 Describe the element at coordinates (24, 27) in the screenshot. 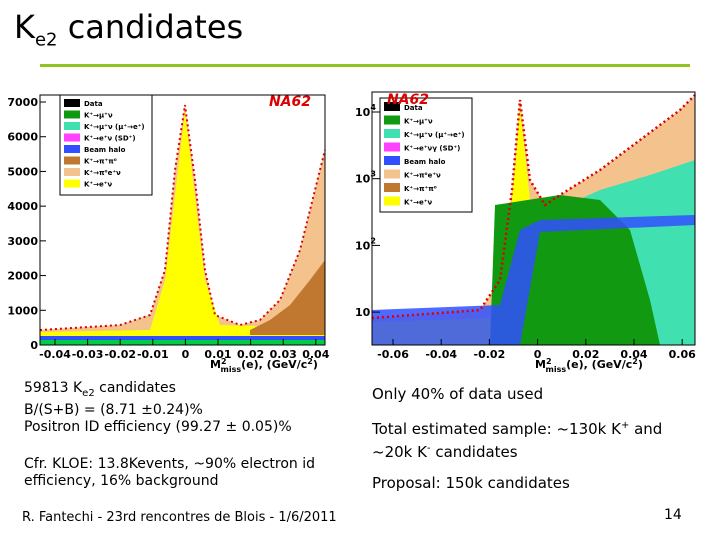

I see `title-text: K` at that location.